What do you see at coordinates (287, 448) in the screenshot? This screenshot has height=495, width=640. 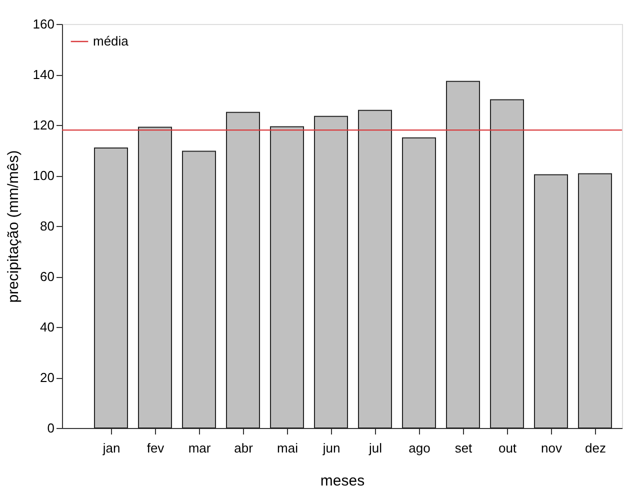 I see `x-tick-label: mai` at bounding box center [287, 448].